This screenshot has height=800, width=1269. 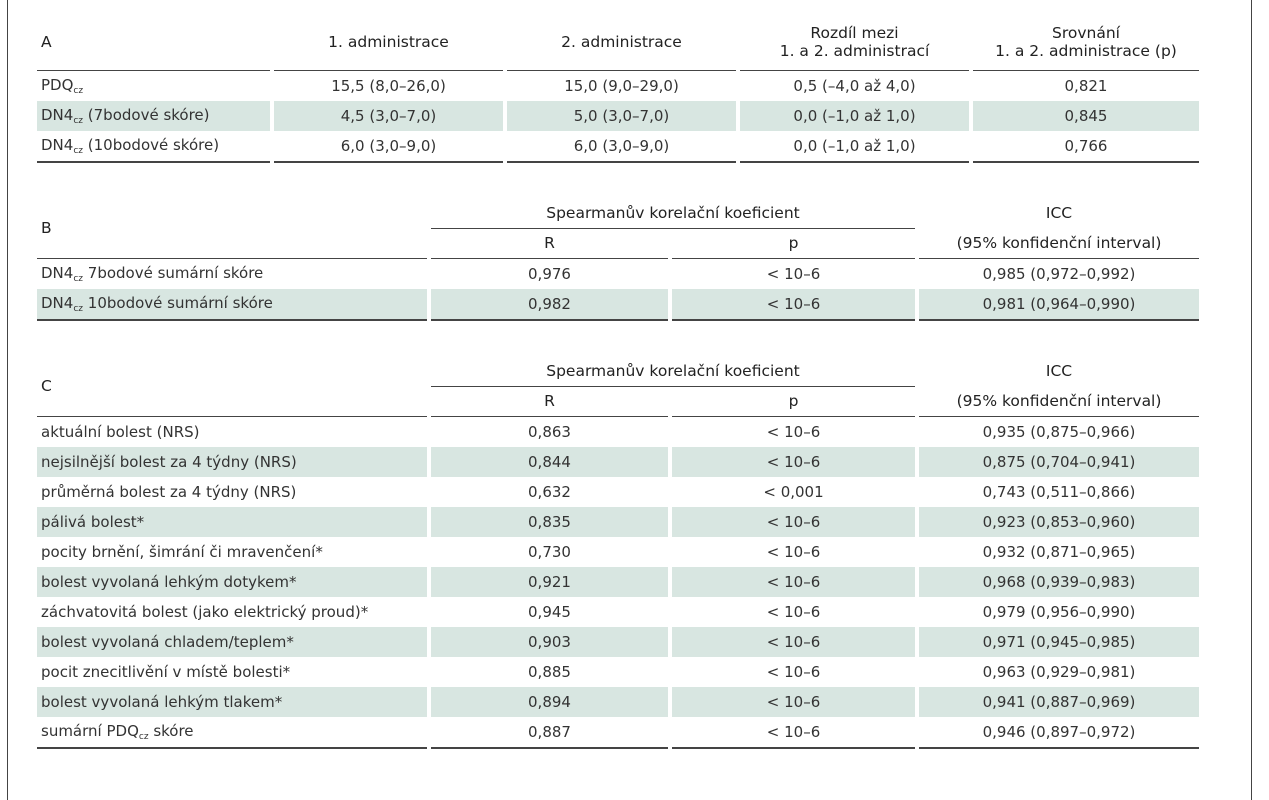 I want to click on col-first-administration: 1. administrace, so click(x=388, y=42).